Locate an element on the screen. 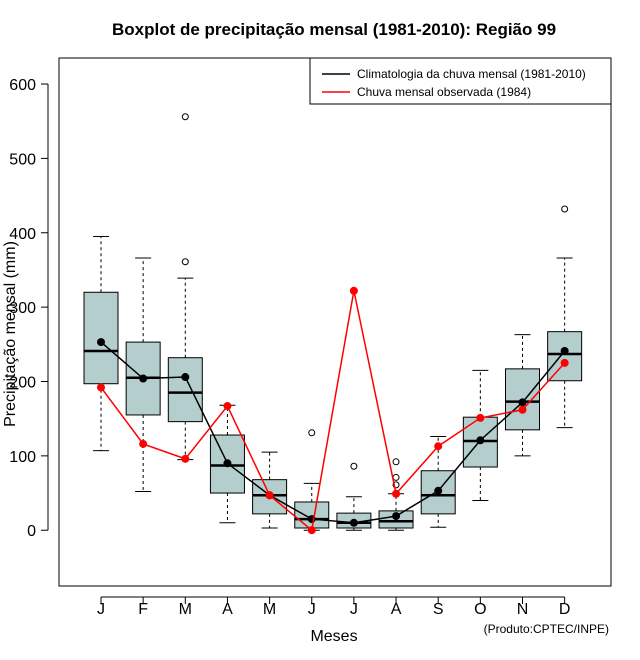 The height and width of the screenshot is (660, 640). y-tick-label: 100 is located at coordinates (22, 457).